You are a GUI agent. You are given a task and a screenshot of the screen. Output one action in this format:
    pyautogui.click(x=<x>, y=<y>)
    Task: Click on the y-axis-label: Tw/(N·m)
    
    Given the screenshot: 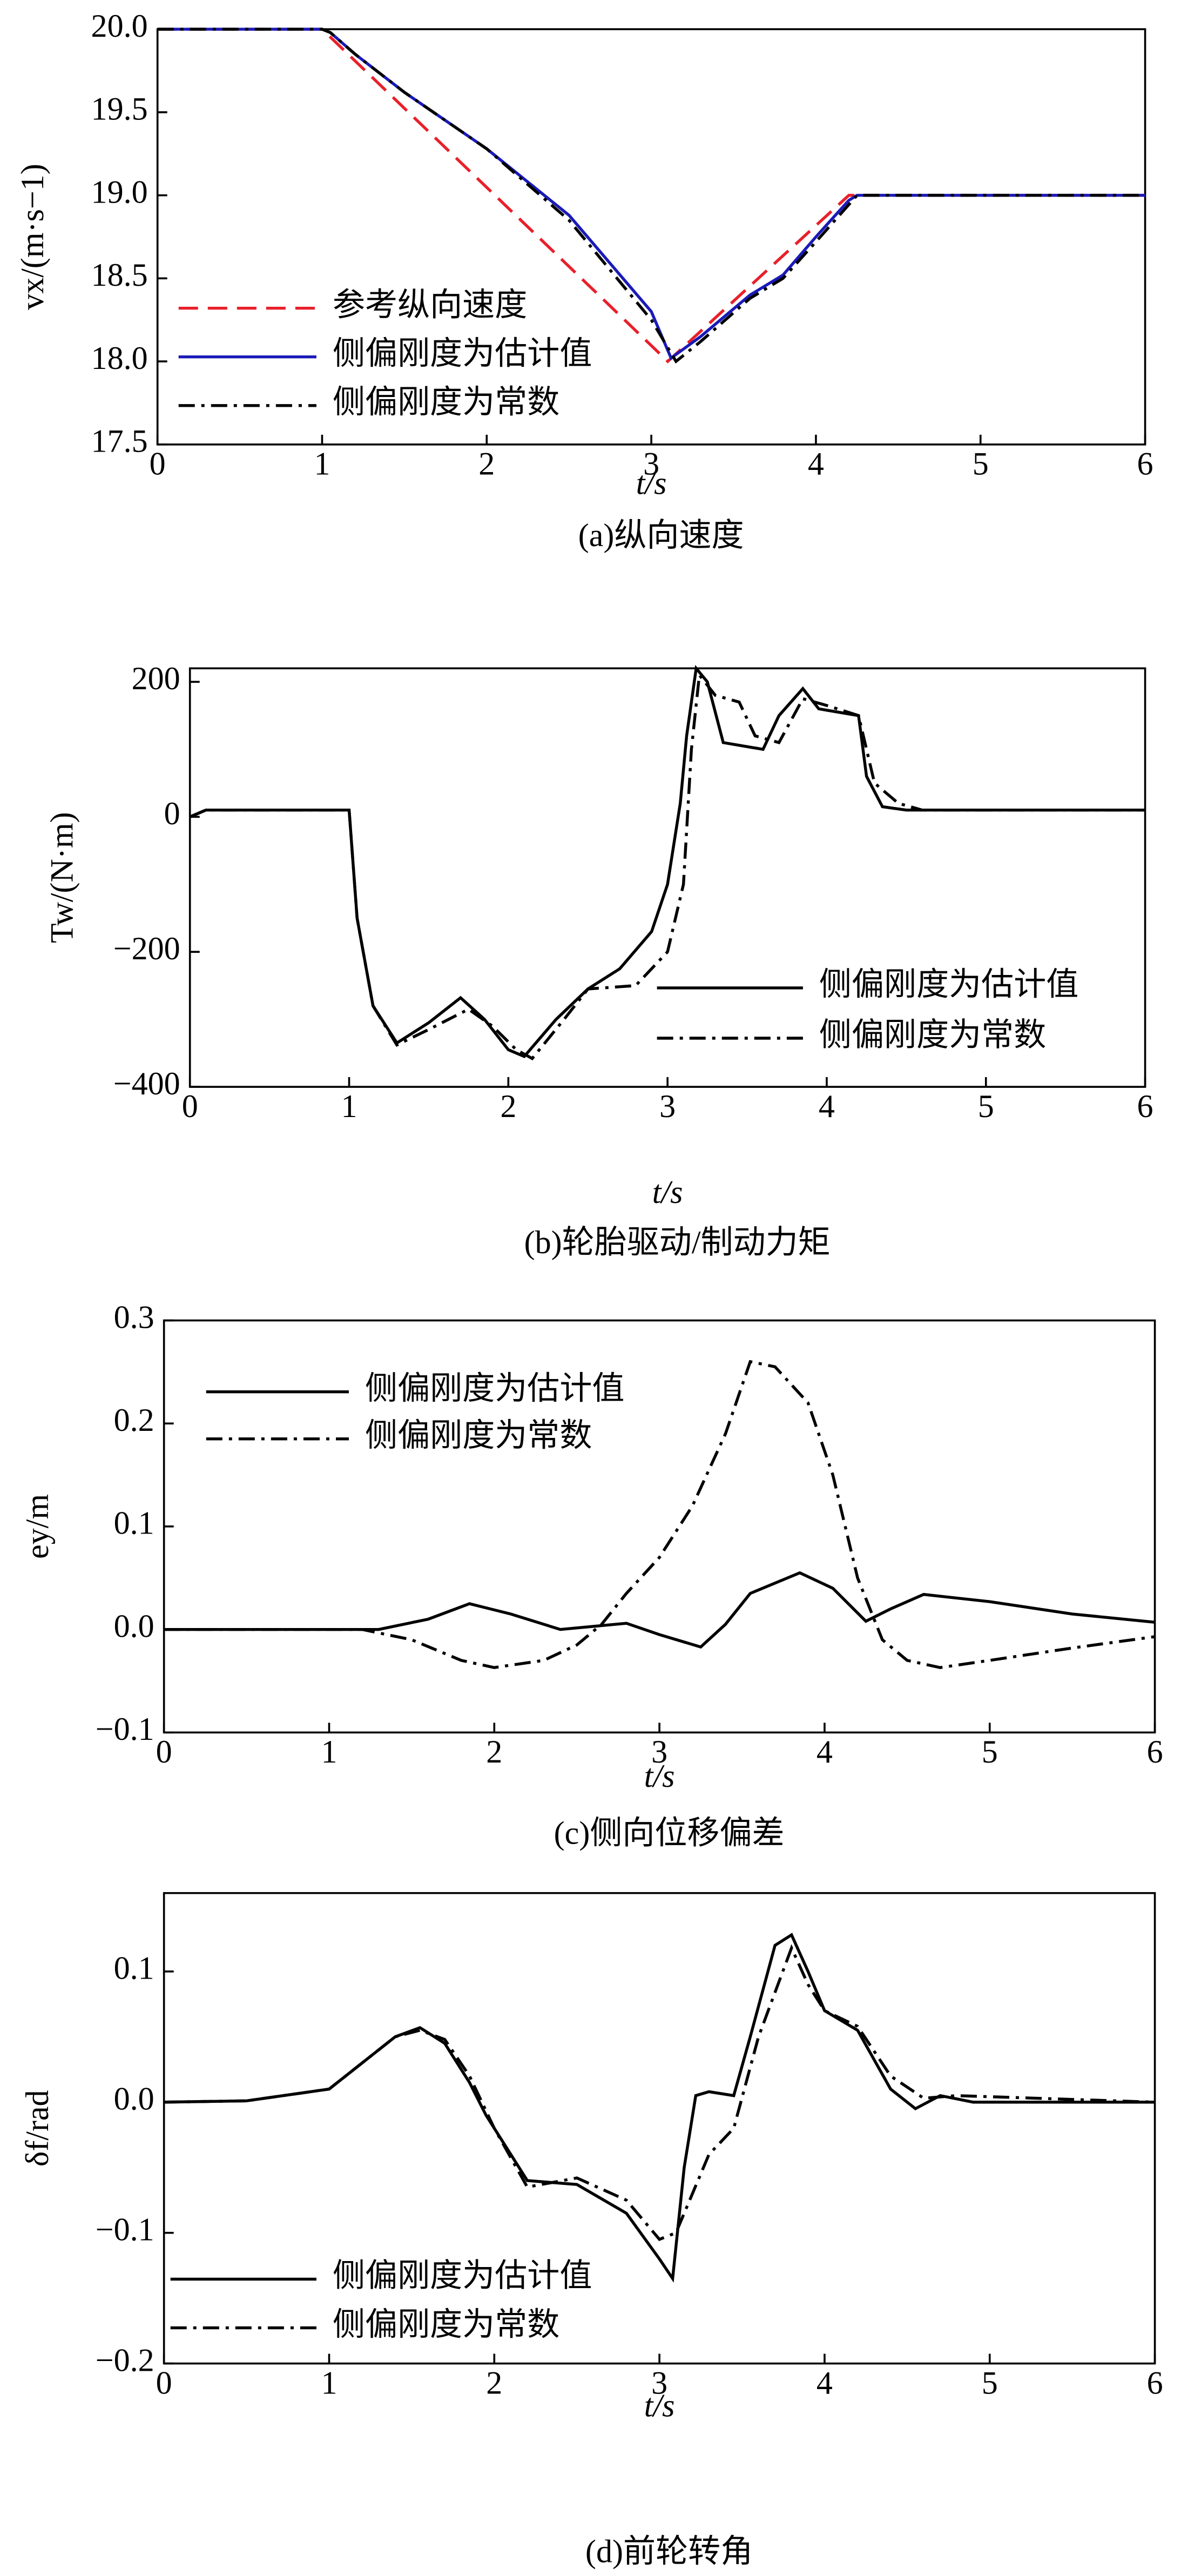 What is the action you would take?
    pyautogui.click(x=61, y=877)
    